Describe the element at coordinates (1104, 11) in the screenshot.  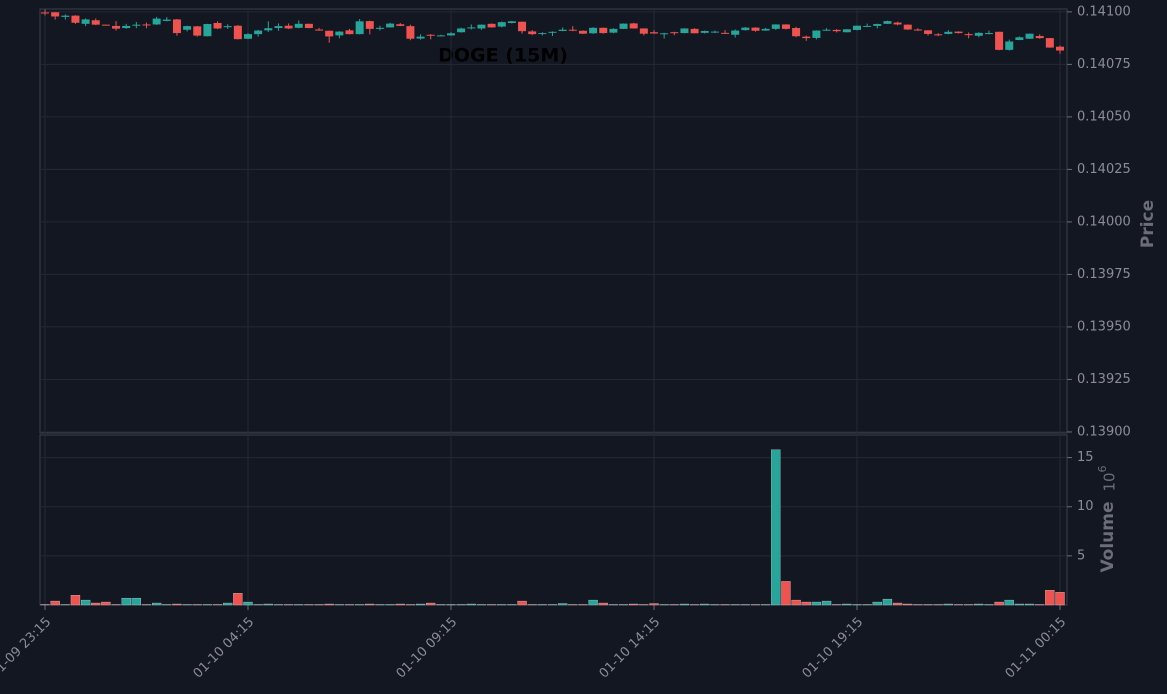
I see `y-tick-label: 0.14100` at that location.